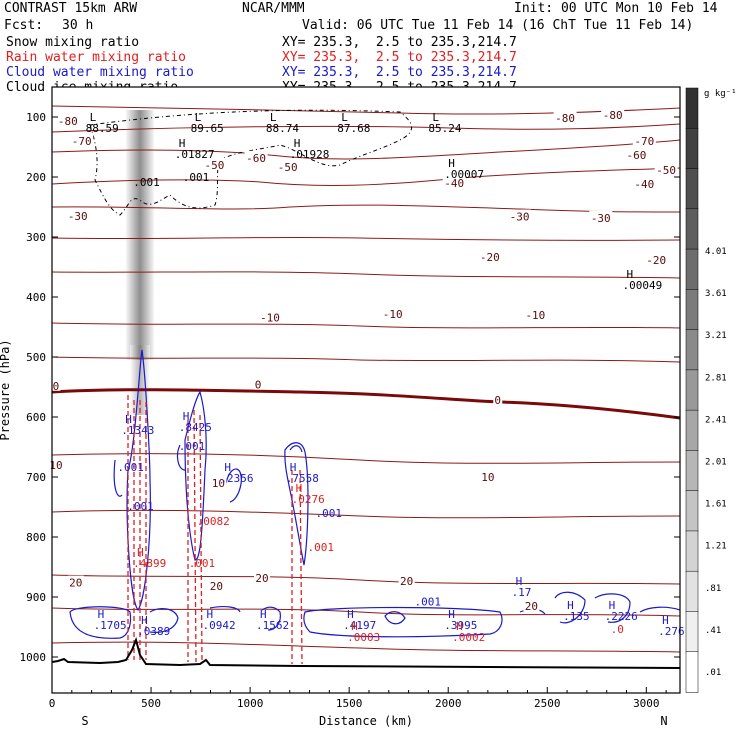 This screenshot has height=740, width=740. I want to click on extremum-value: .1343, so click(137, 430).